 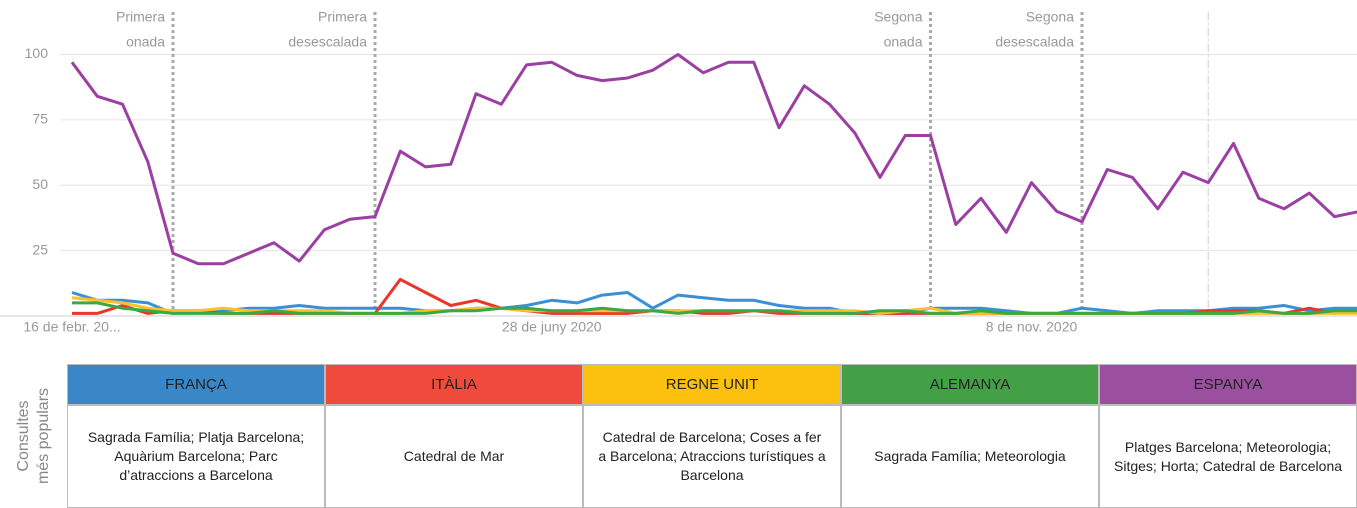 What do you see at coordinates (196, 384) in the screenshot?
I see `legend-header: FRANÇA` at bounding box center [196, 384].